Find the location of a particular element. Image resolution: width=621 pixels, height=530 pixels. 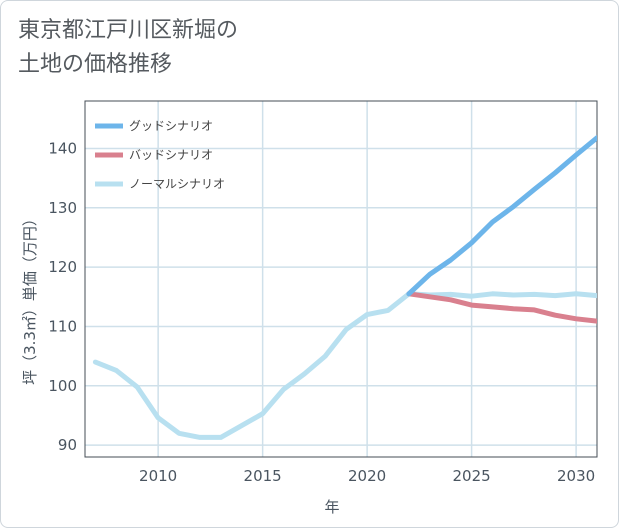

y-tick-label: 140 is located at coordinates (62, 148).